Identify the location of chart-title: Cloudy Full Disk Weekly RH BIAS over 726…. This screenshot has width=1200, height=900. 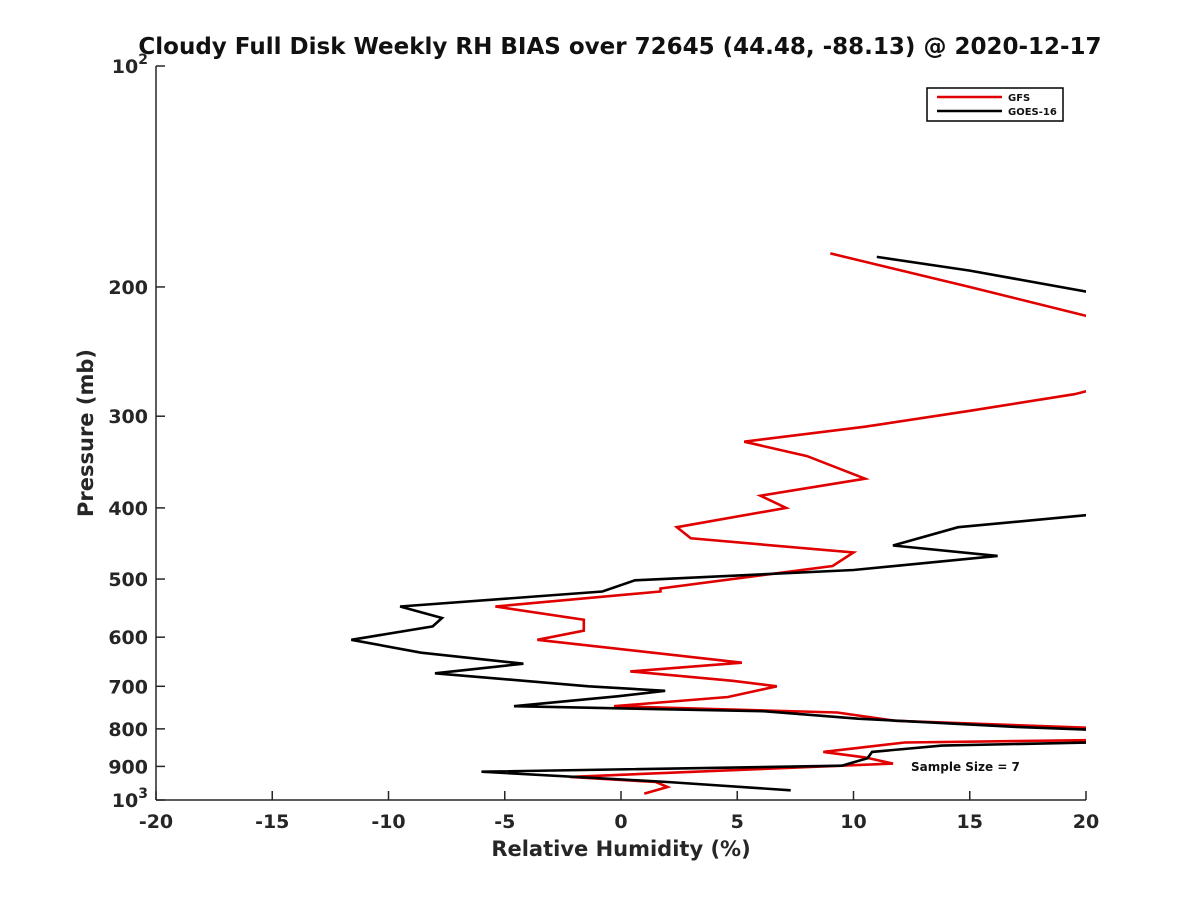
(619, 47).